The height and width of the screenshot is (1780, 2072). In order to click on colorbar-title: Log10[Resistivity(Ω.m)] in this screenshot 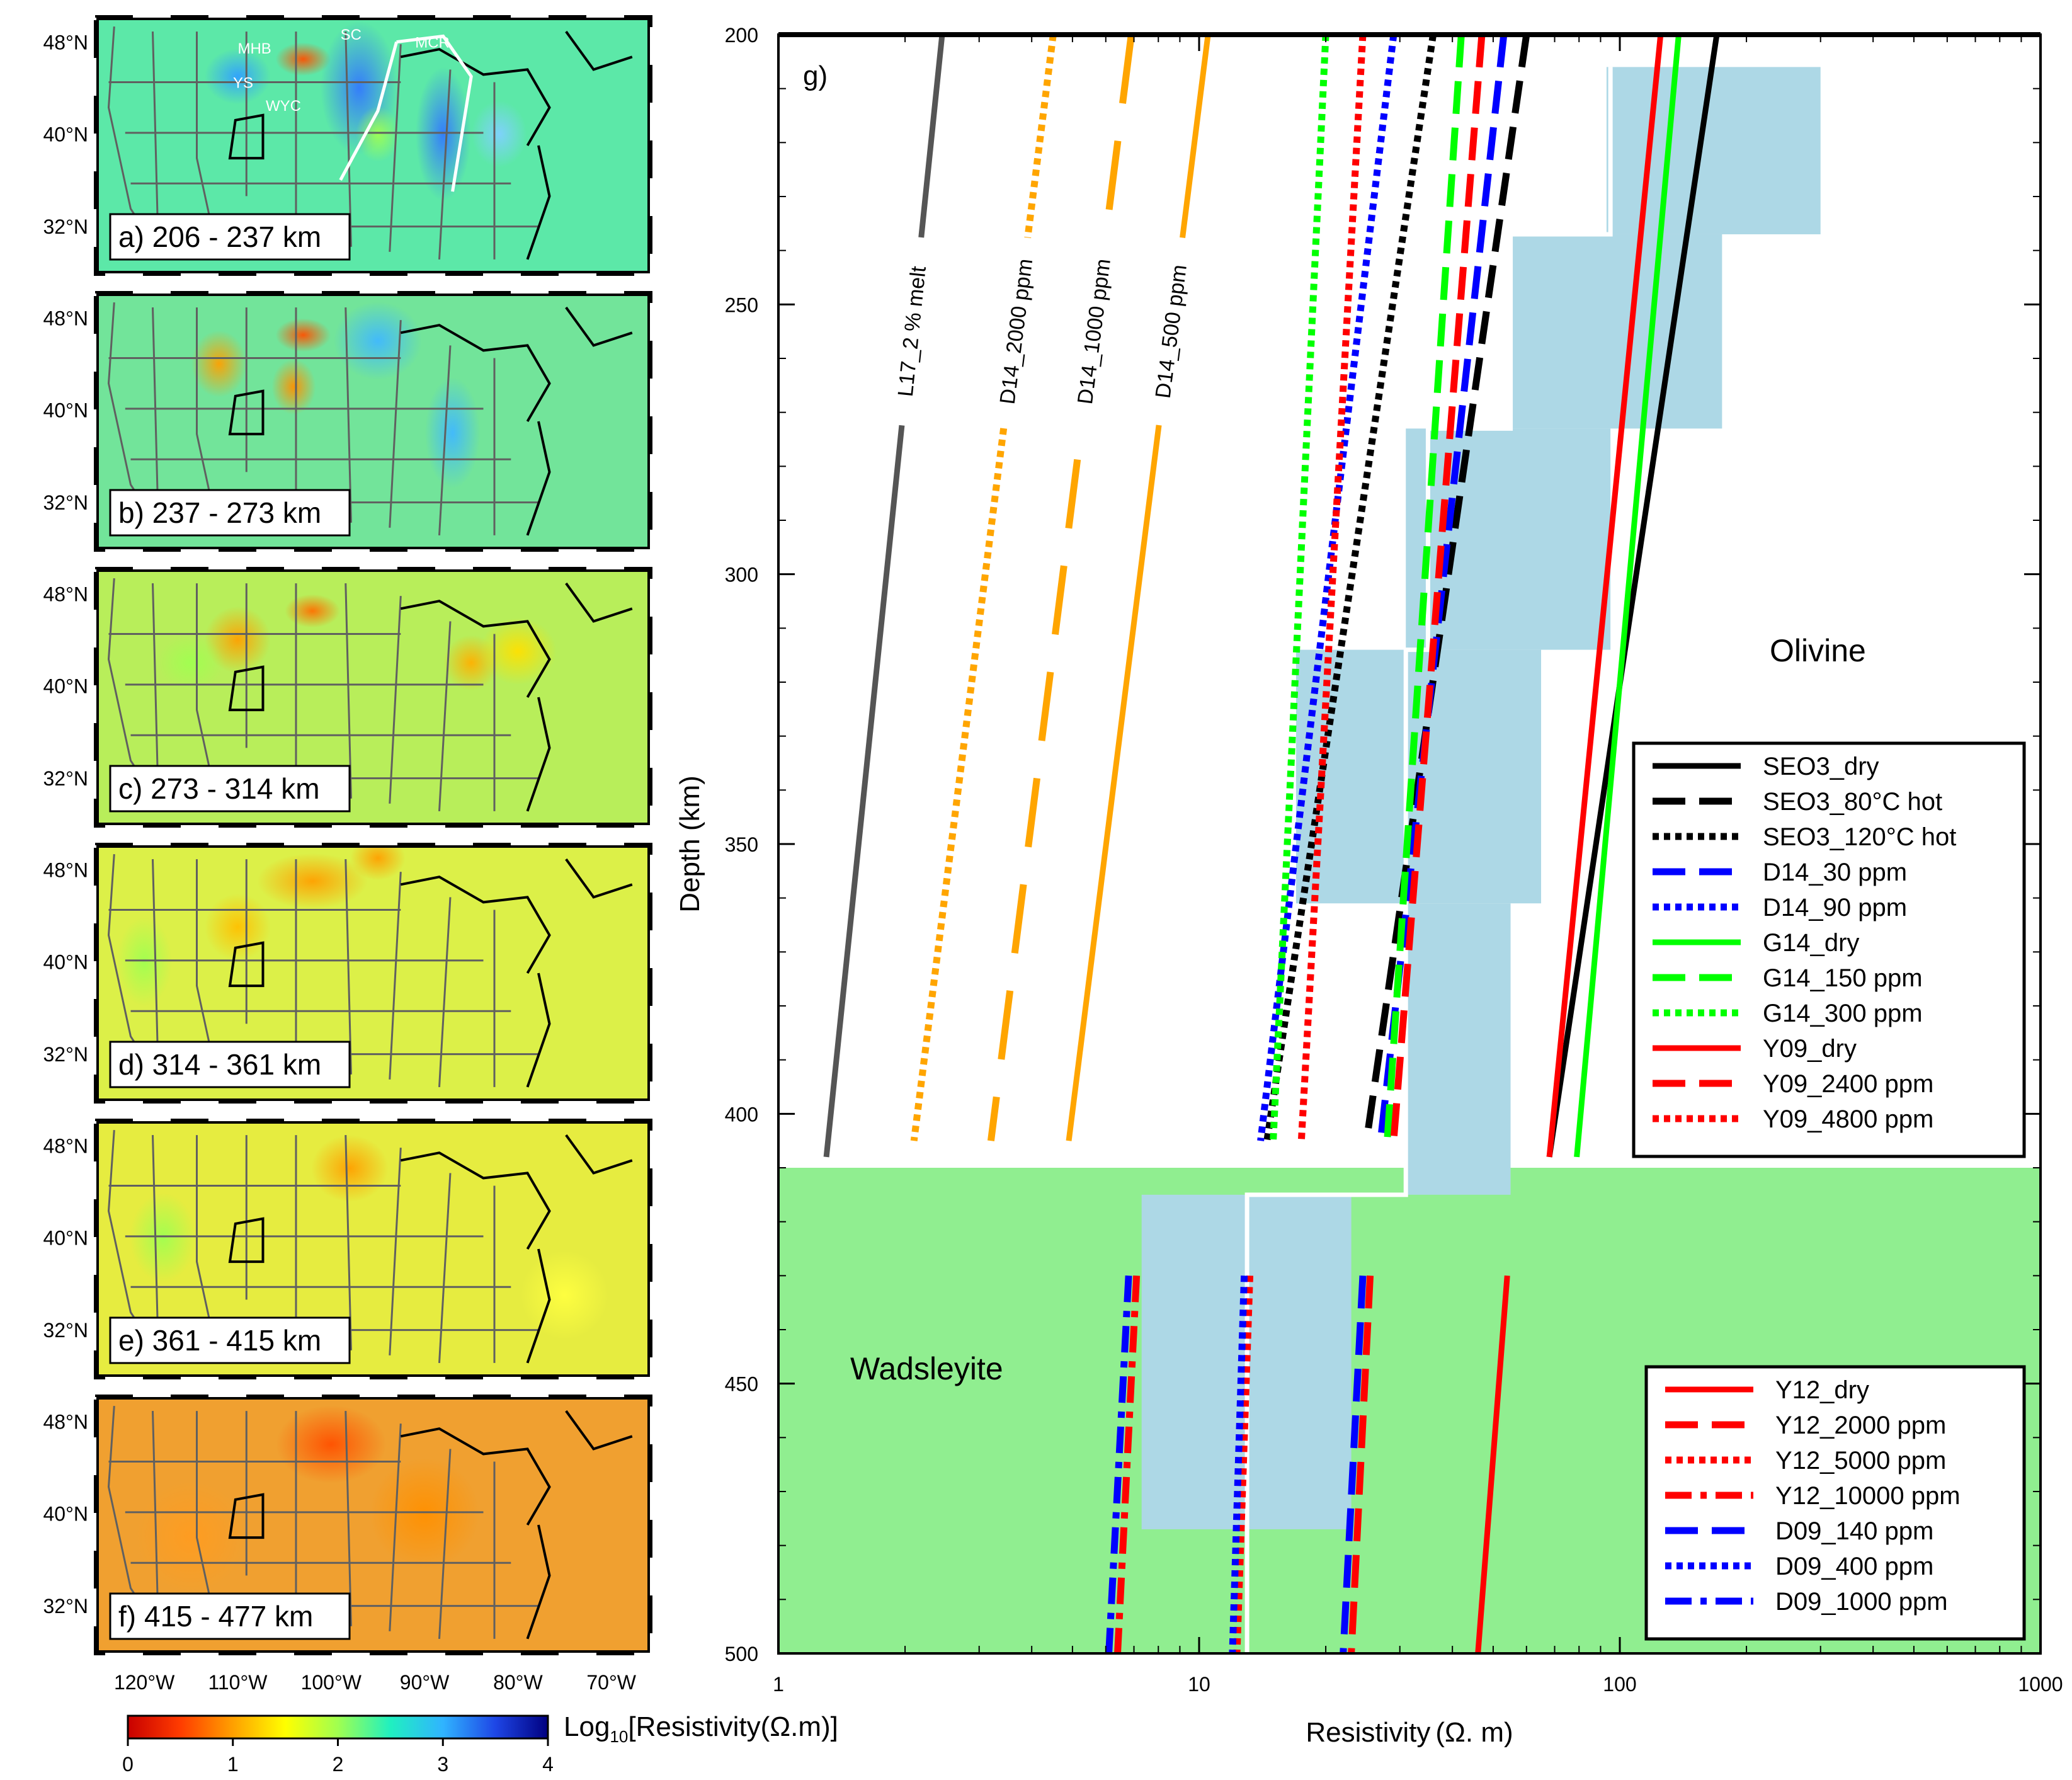, I will do `click(701, 1728)`.